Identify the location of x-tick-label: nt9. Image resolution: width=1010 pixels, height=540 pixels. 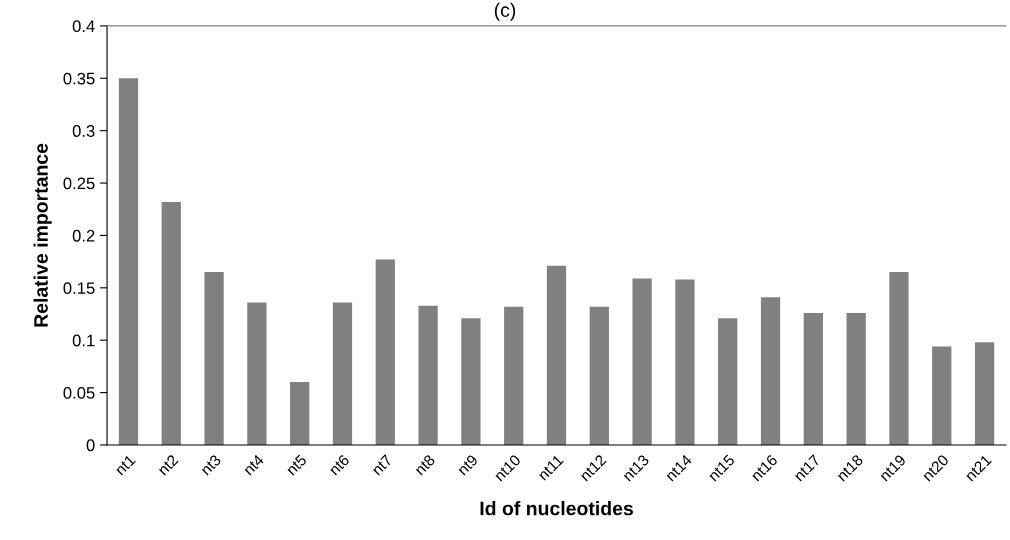
(467, 465).